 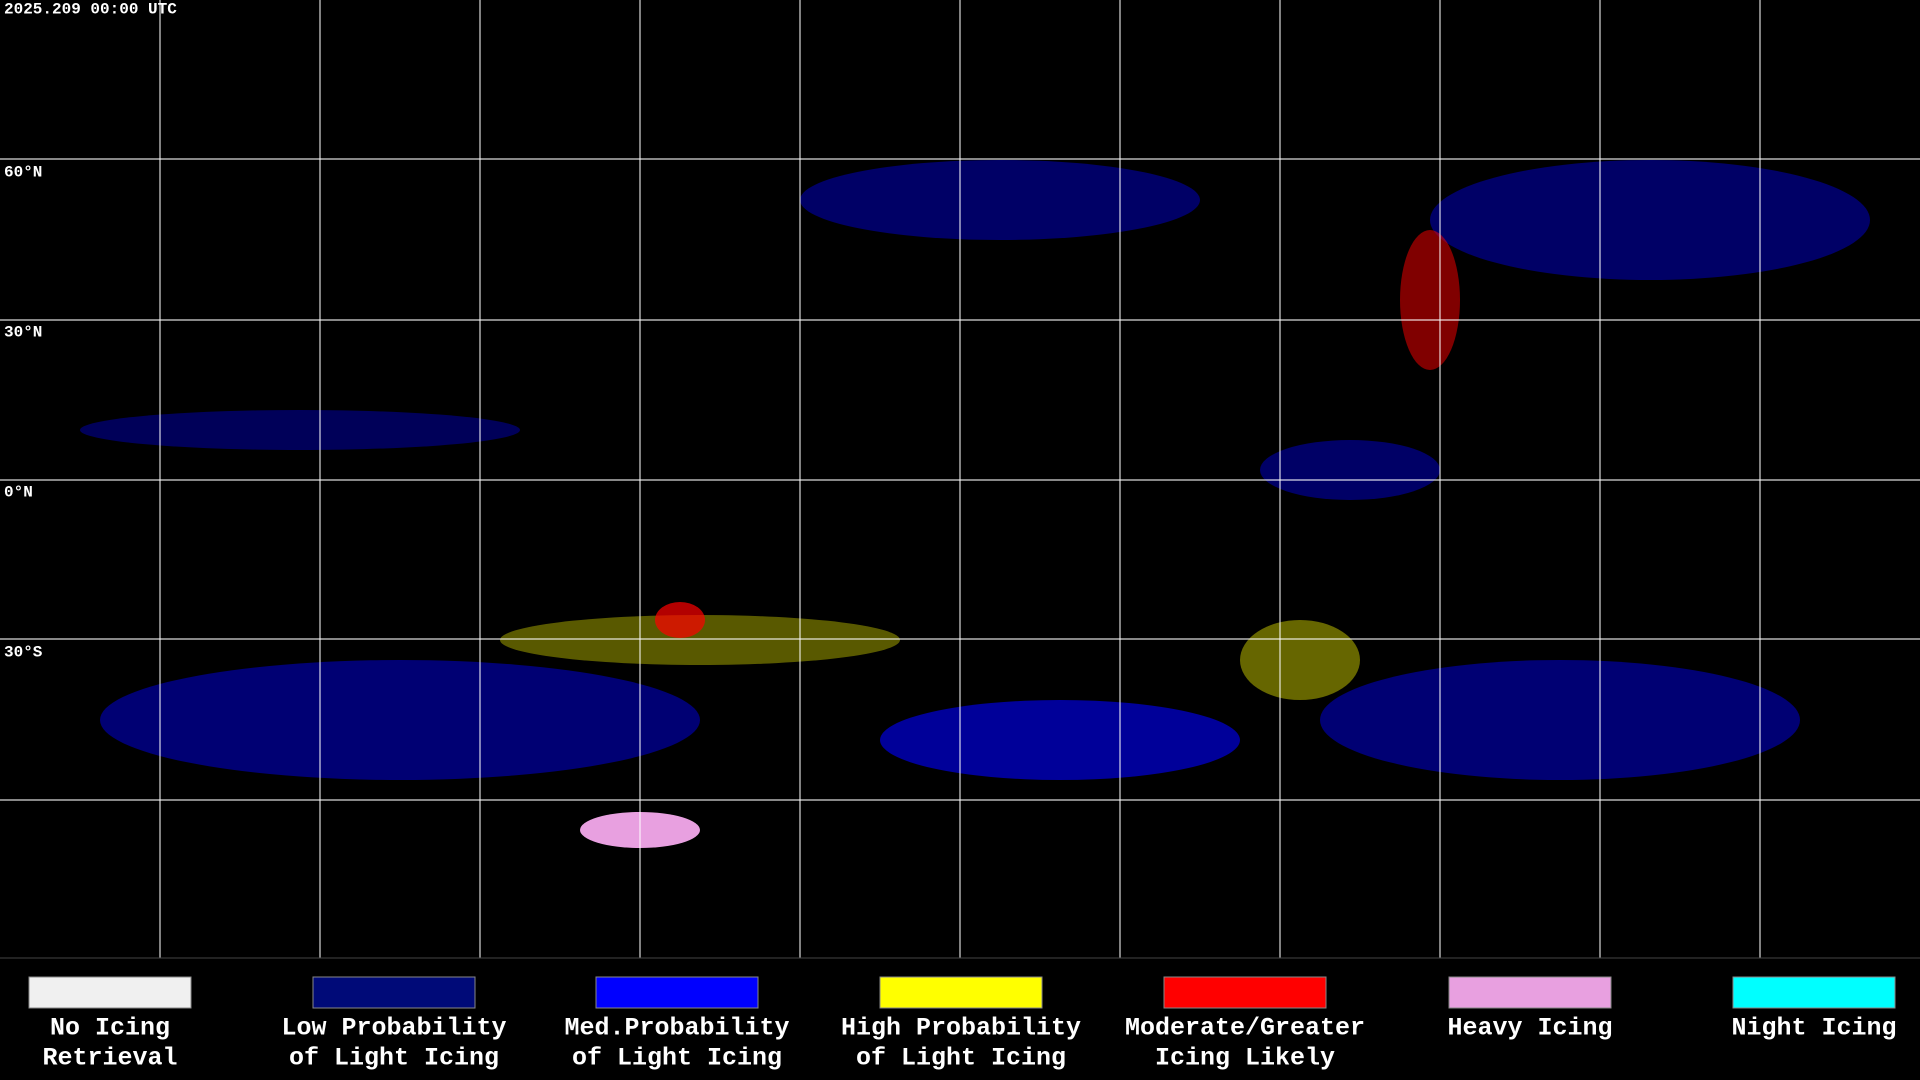 I want to click on legend-label: Icing Likely, so click(x=1245, y=1058).